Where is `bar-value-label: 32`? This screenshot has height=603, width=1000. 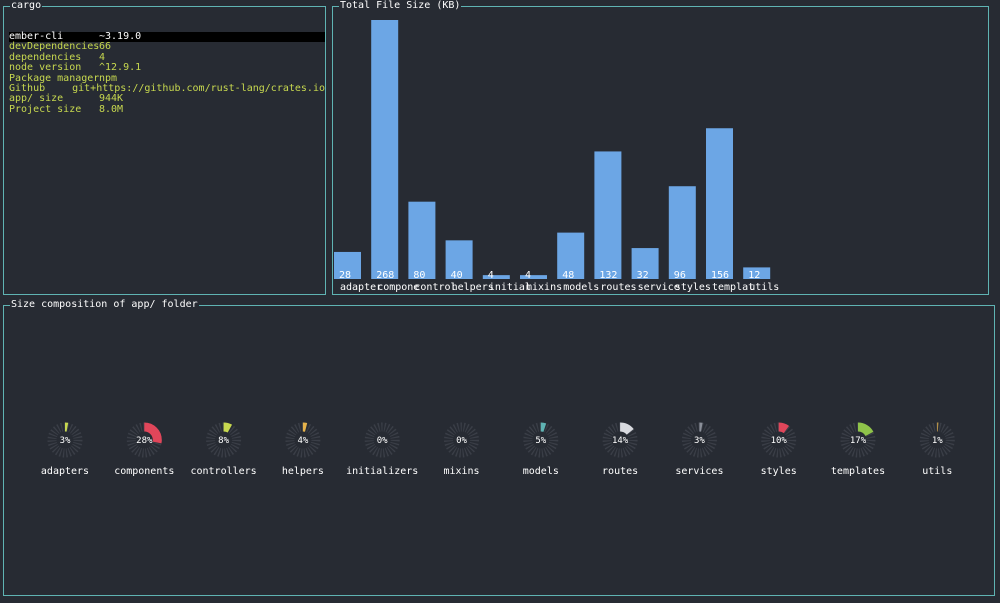
bar-value-label: 32 is located at coordinates (643, 275).